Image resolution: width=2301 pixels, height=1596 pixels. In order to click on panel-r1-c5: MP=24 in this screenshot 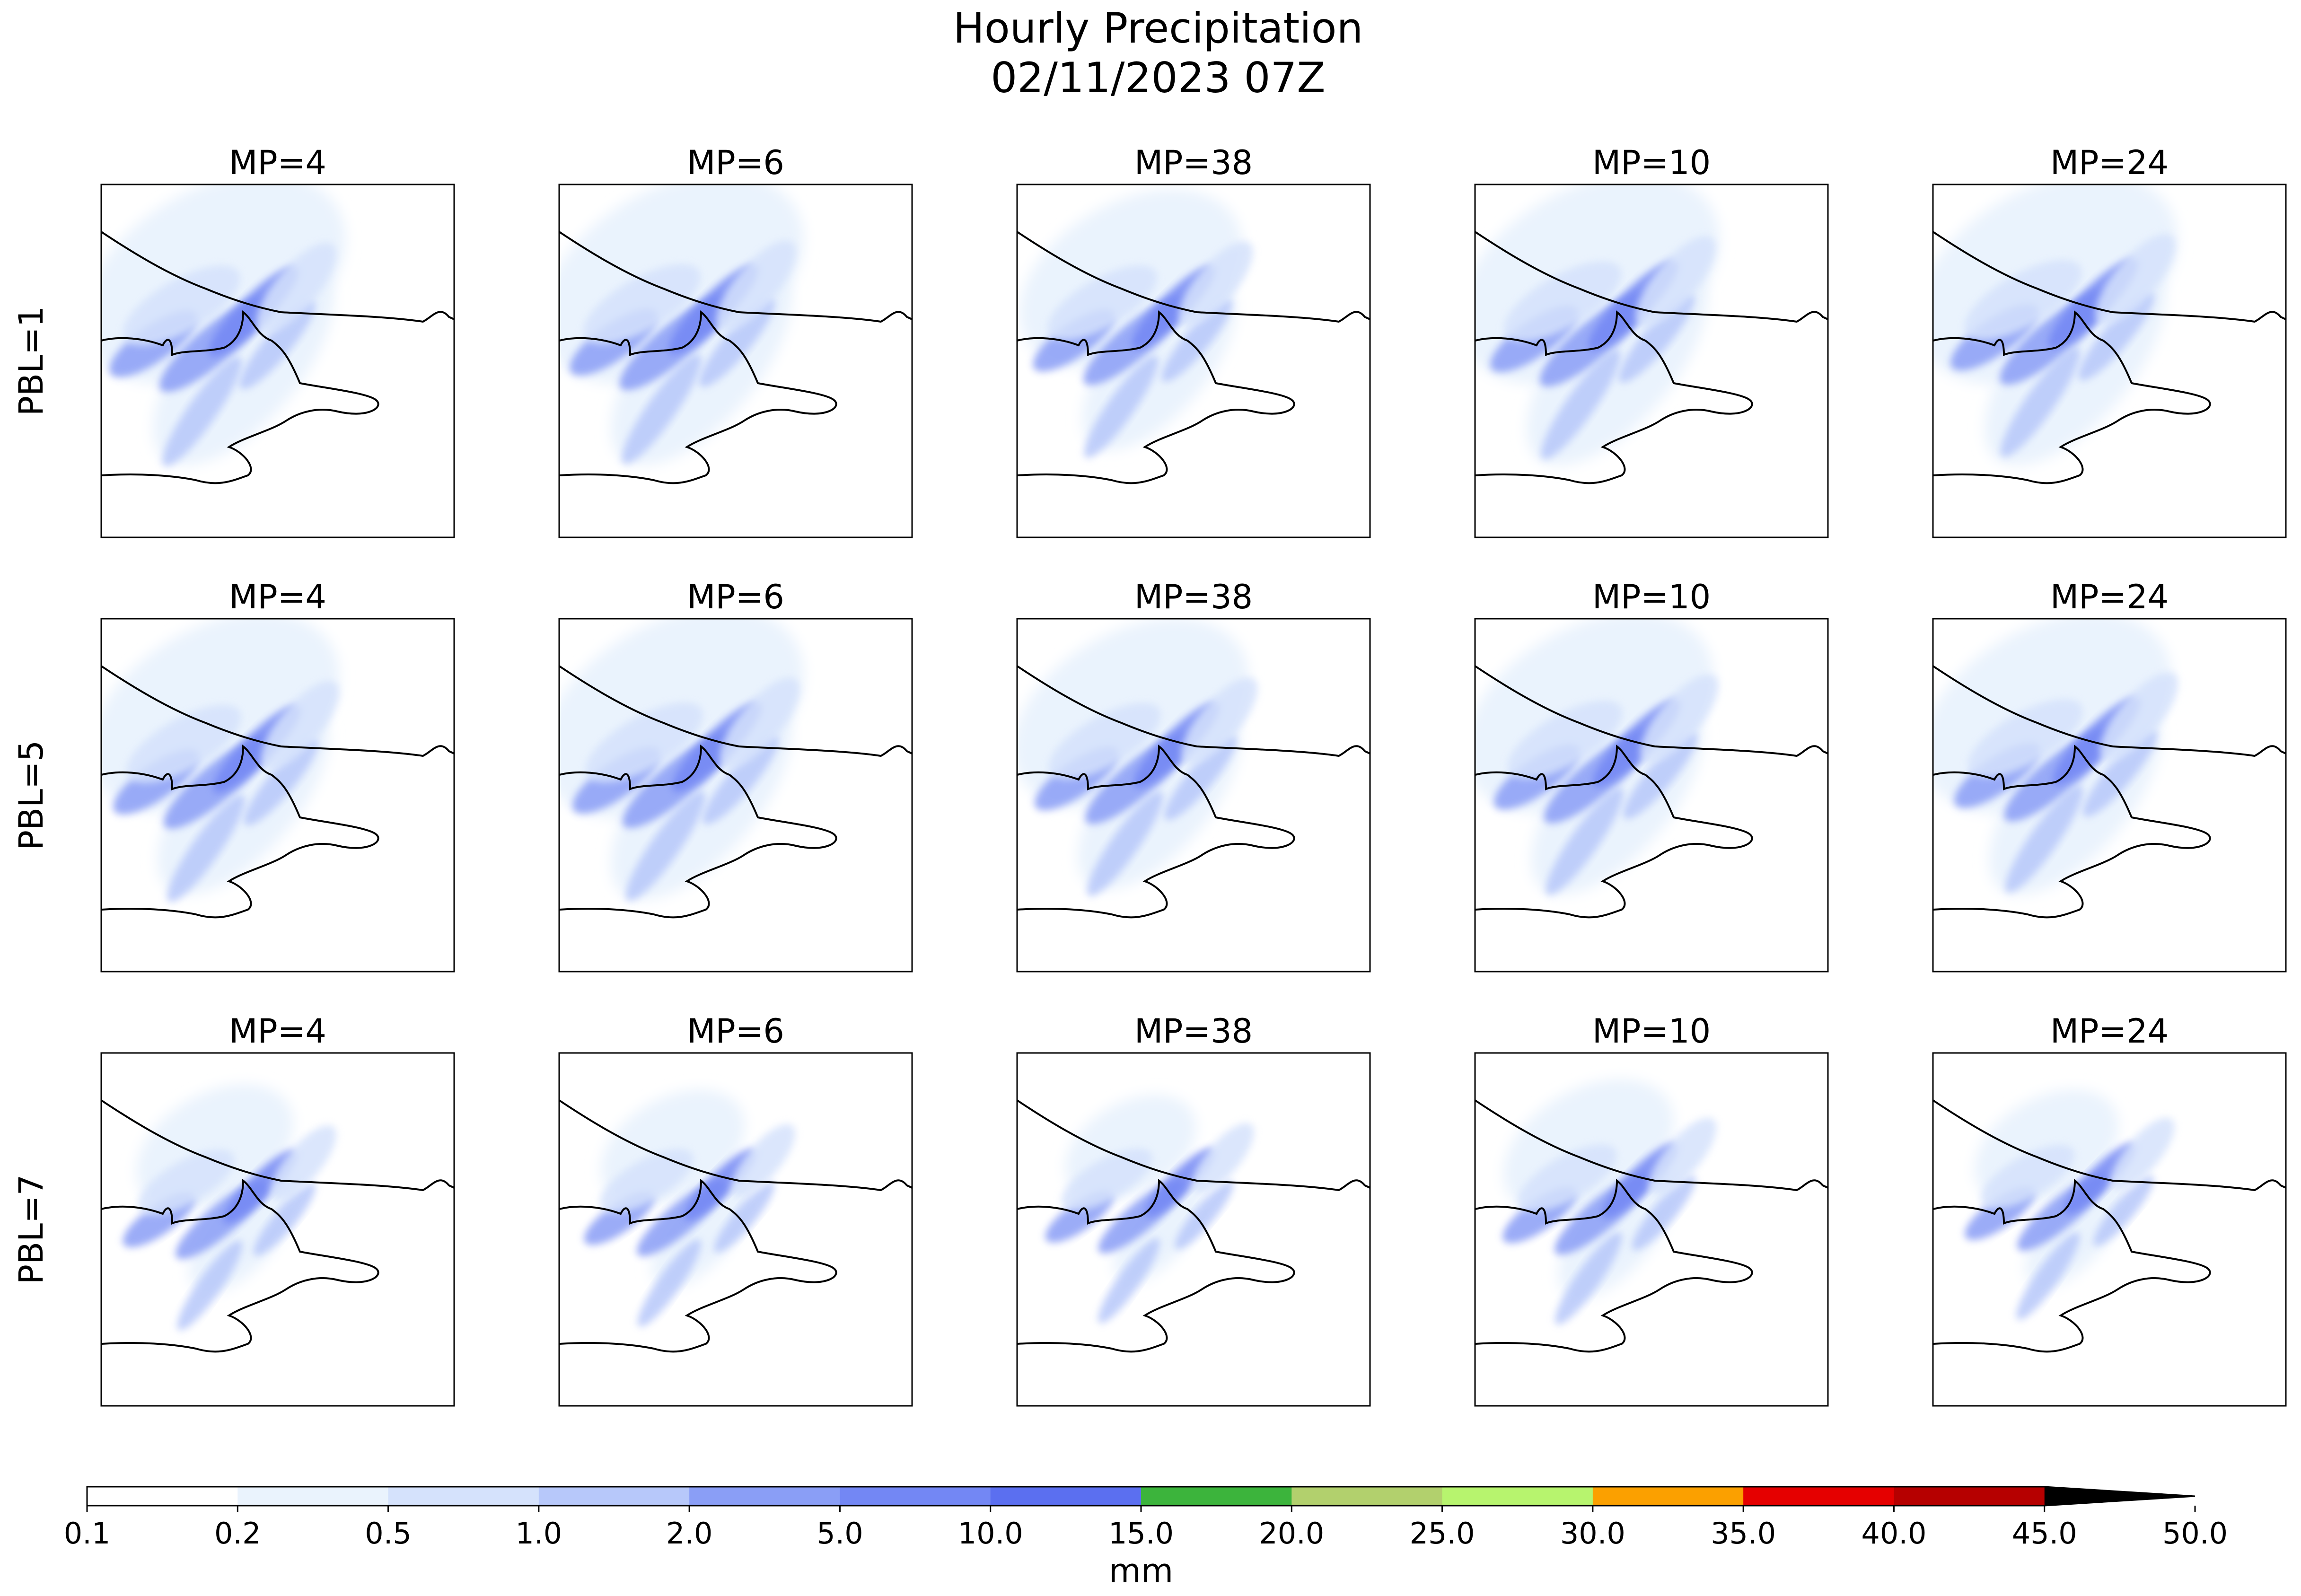, I will do `click(2110, 341)`.